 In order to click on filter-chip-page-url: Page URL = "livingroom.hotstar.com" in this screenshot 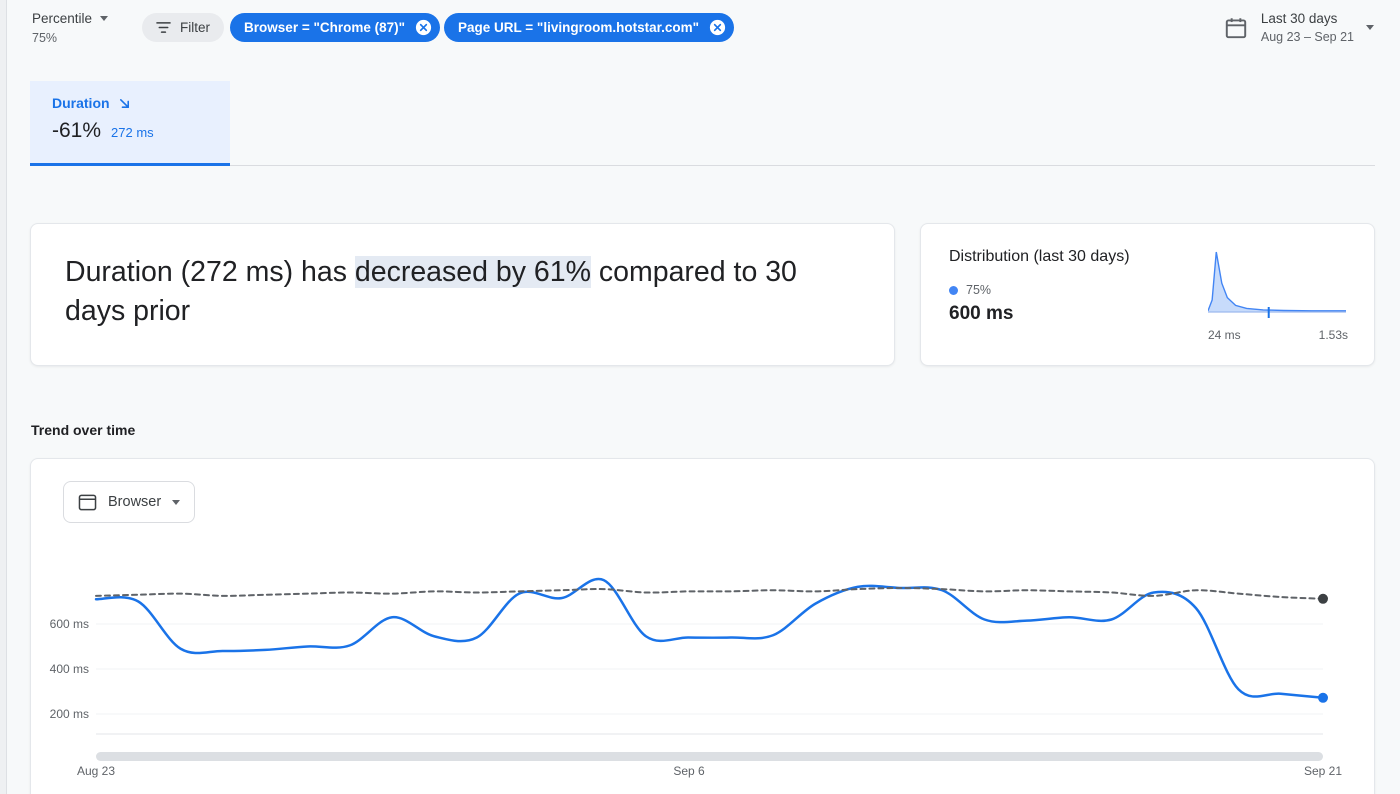, I will do `click(589, 27)`.